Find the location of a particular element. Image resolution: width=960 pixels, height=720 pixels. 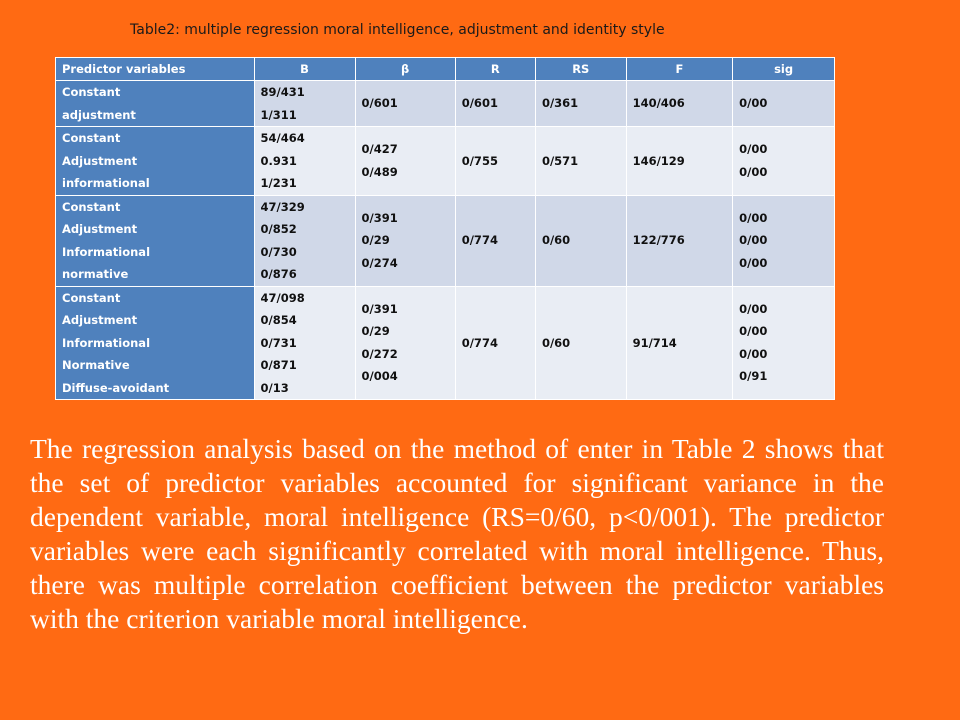

predictor-cell: Constant Adjustment informational is located at coordinates (155, 161).